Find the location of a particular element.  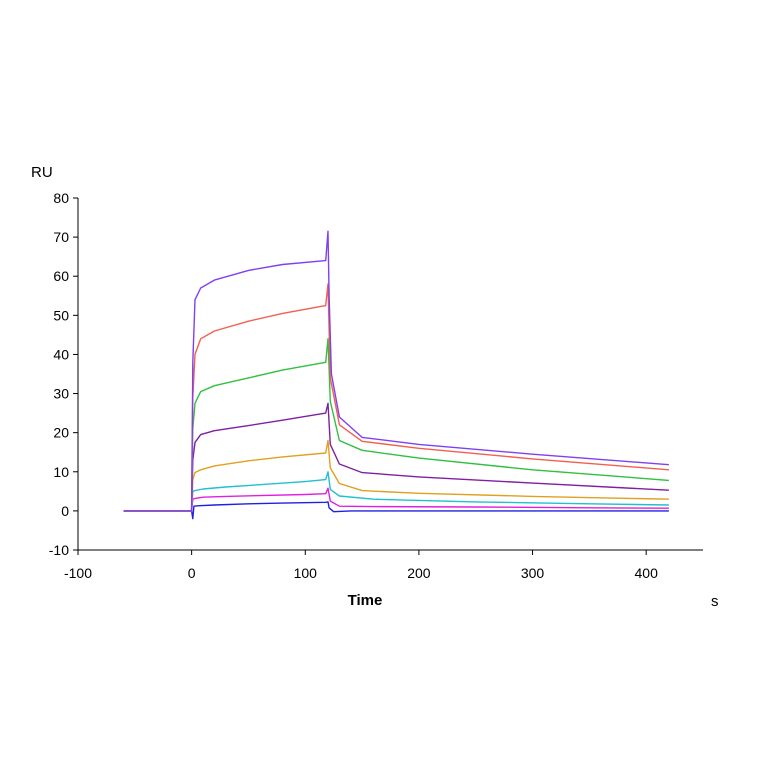

y-tick-label: 10 is located at coordinates (61, 472).